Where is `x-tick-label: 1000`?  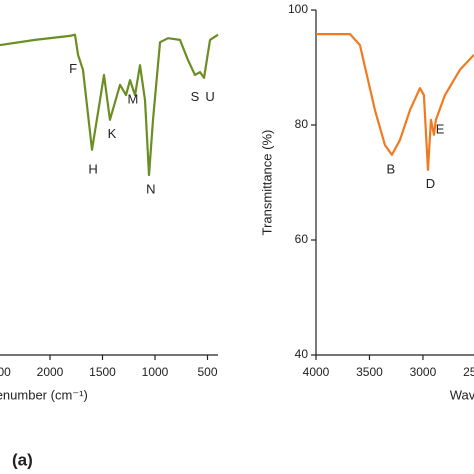 x-tick-label: 1000 is located at coordinates (155, 372).